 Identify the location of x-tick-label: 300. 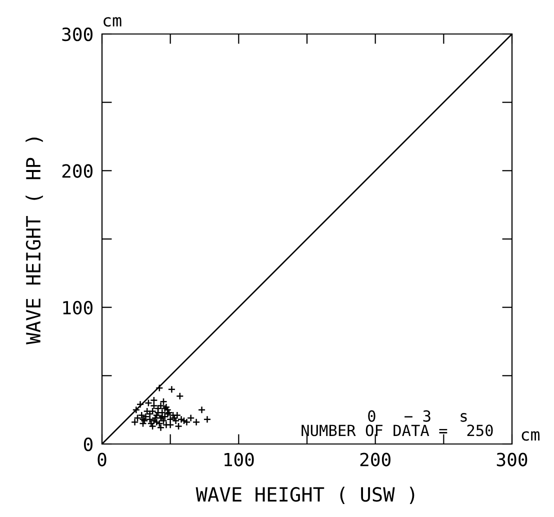
(512, 459).